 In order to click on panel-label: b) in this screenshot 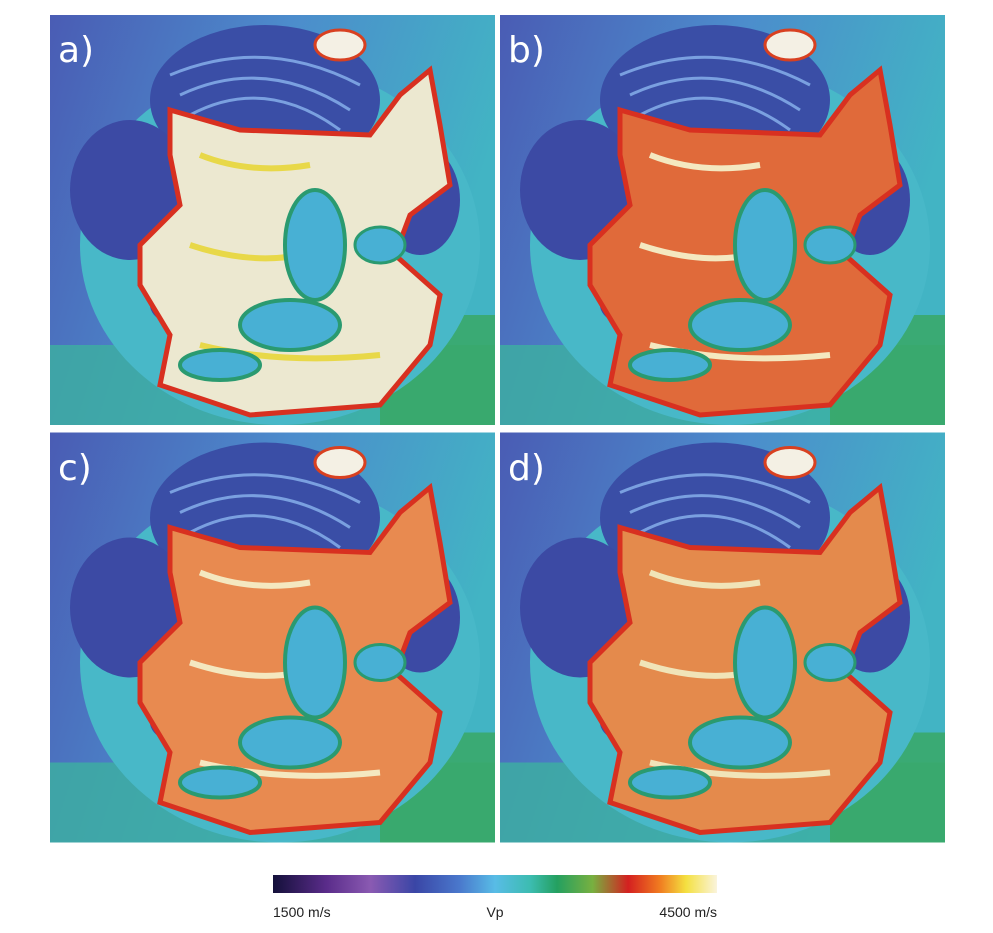, I will do `click(526, 50)`.